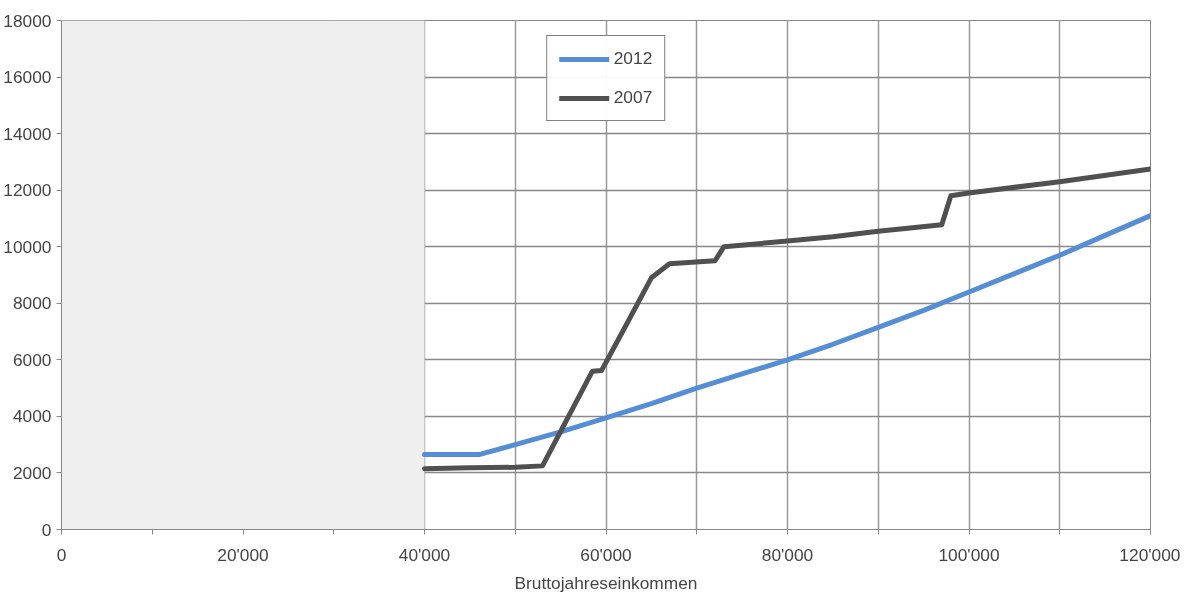 The height and width of the screenshot is (599, 1187). What do you see at coordinates (32, 303) in the screenshot?
I see `y-tick-label: 8000` at bounding box center [32, 303].